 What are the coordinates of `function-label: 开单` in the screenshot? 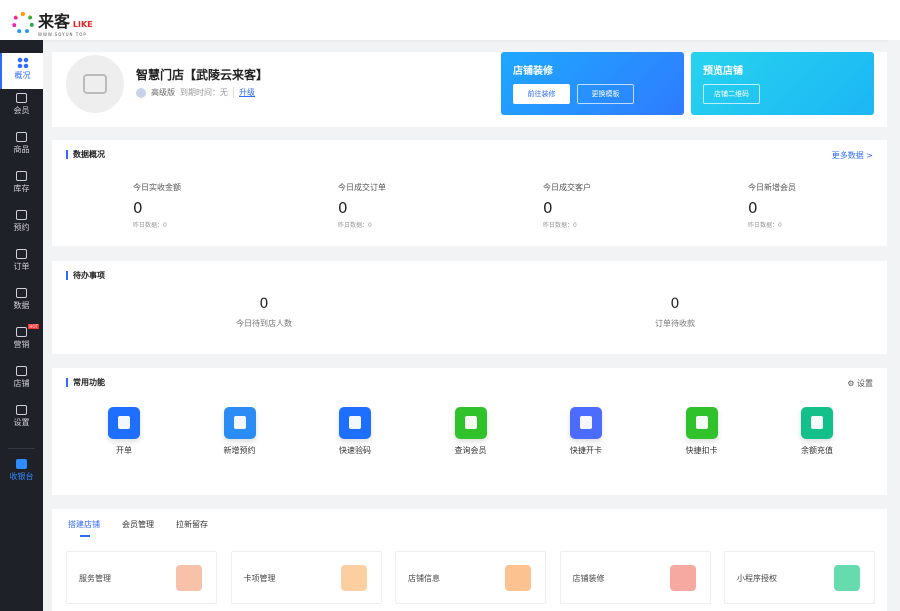 It's located at (124, 450).